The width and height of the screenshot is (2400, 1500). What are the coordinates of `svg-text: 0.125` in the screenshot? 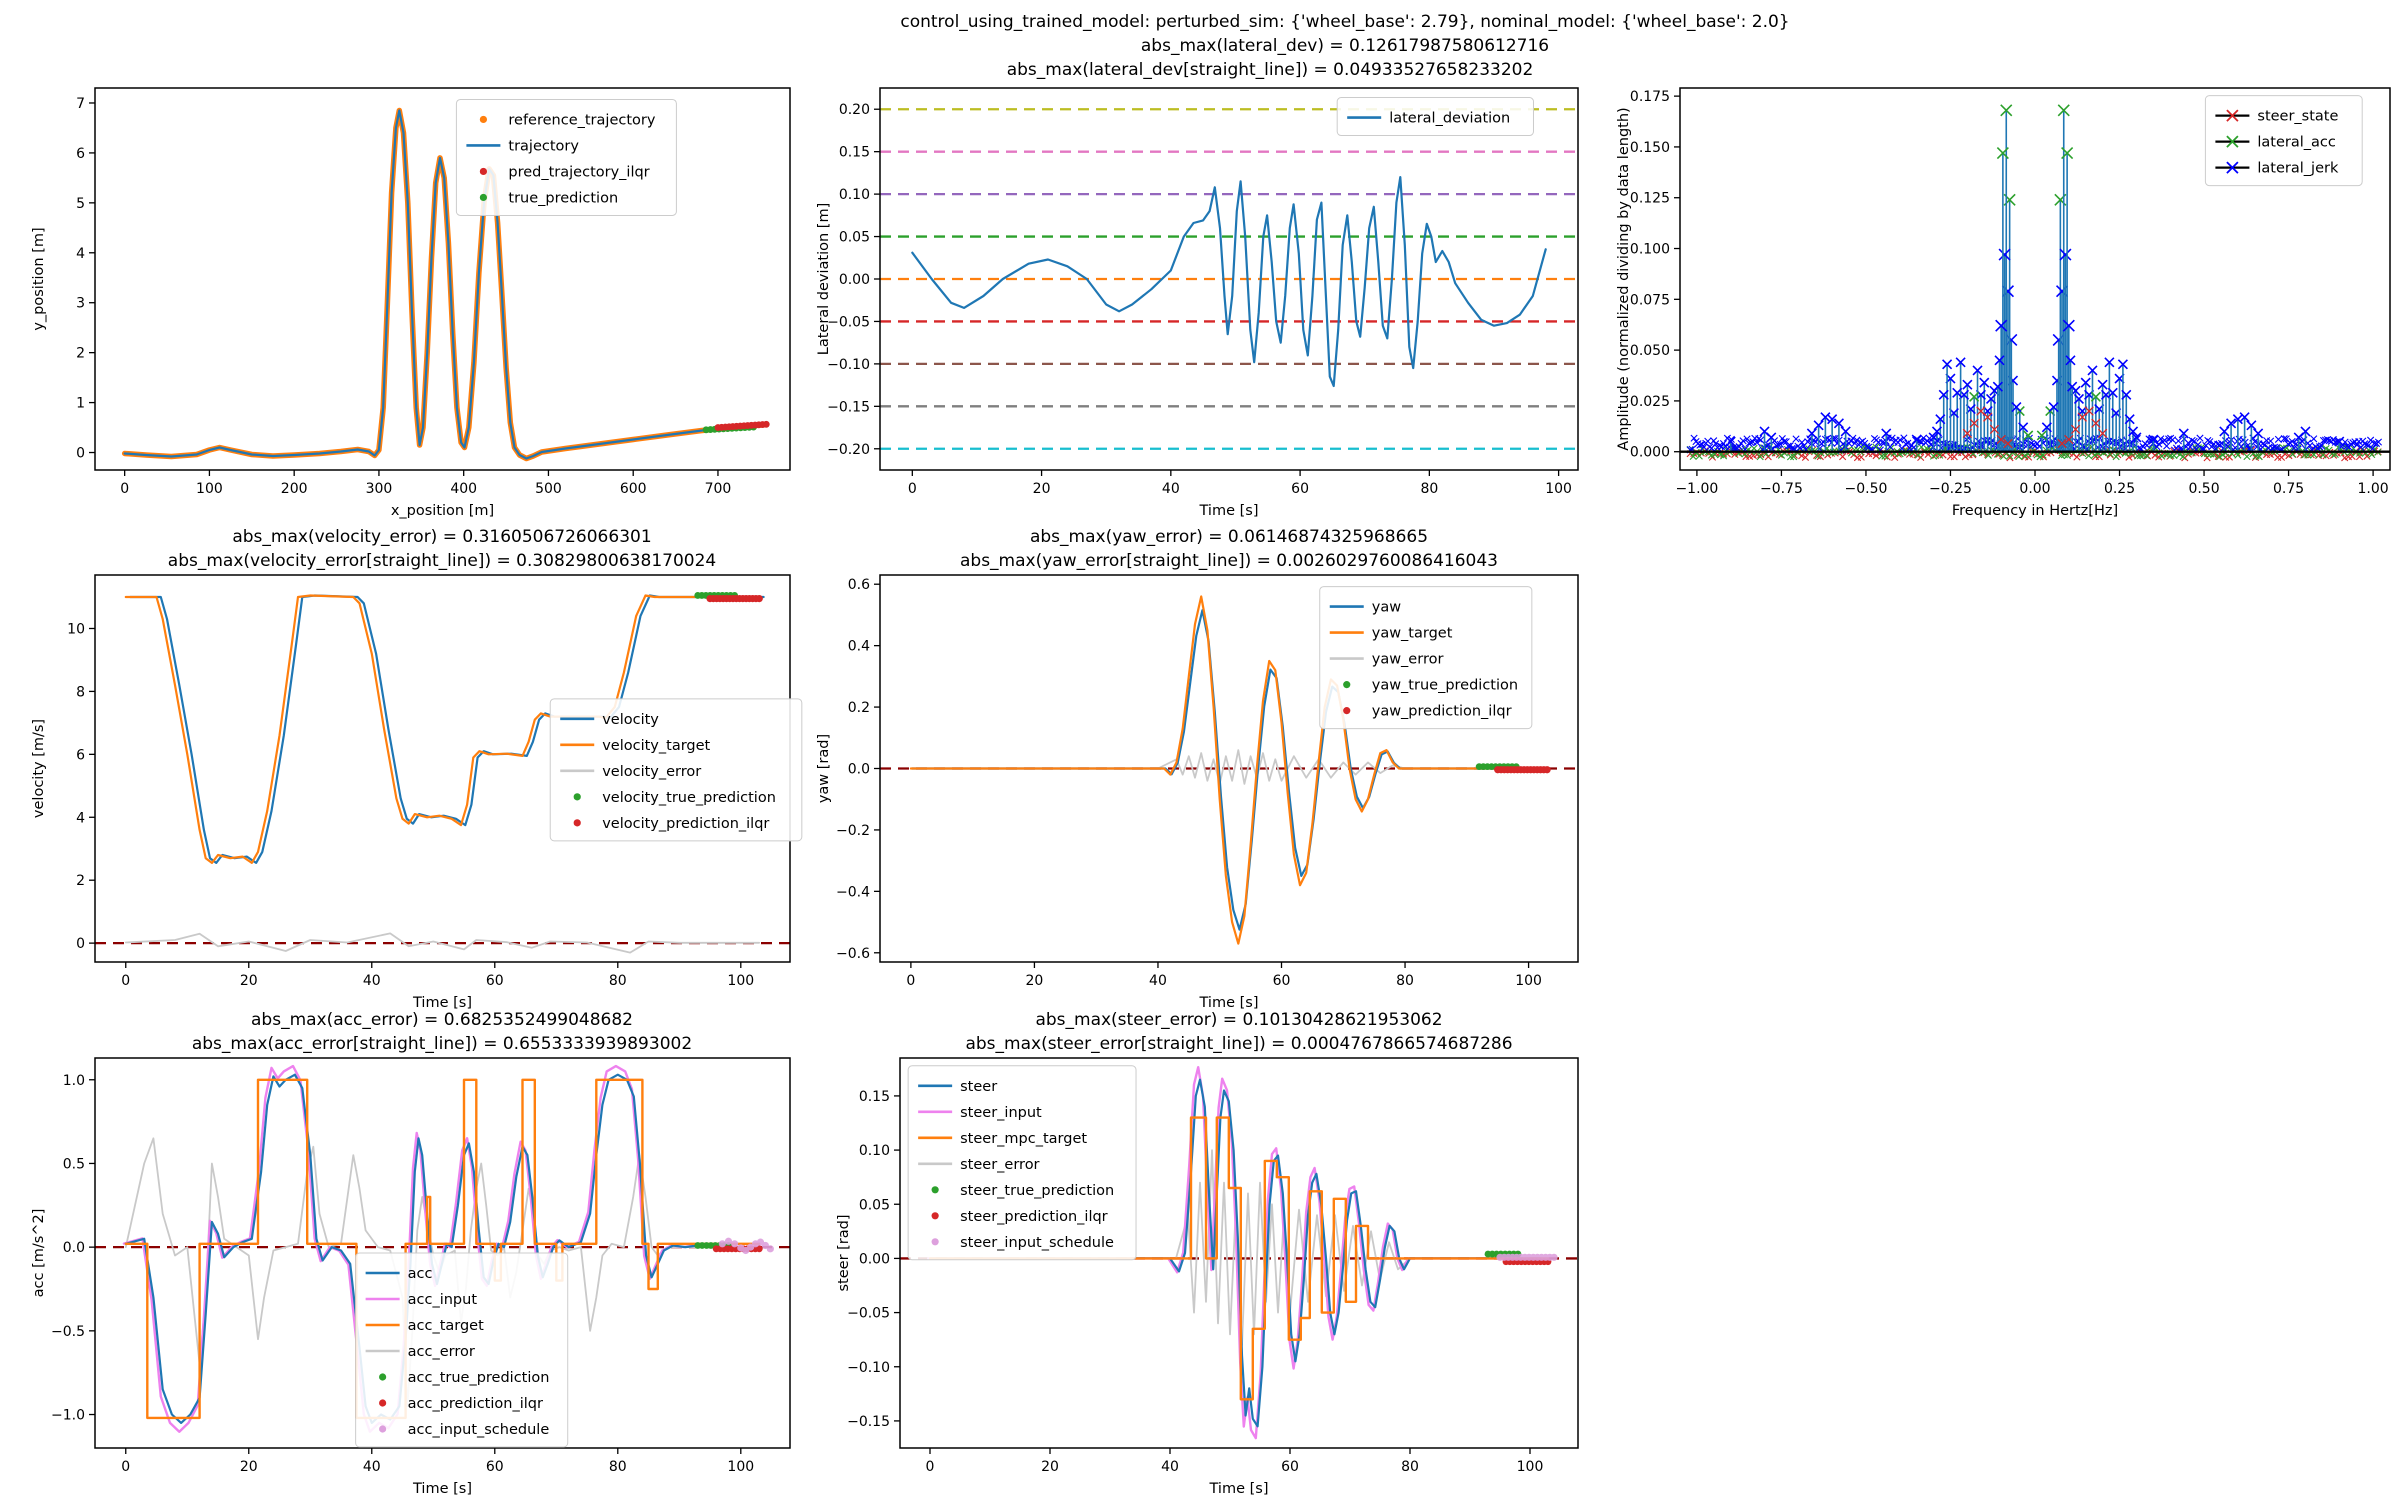 It's located at (1650, 199).